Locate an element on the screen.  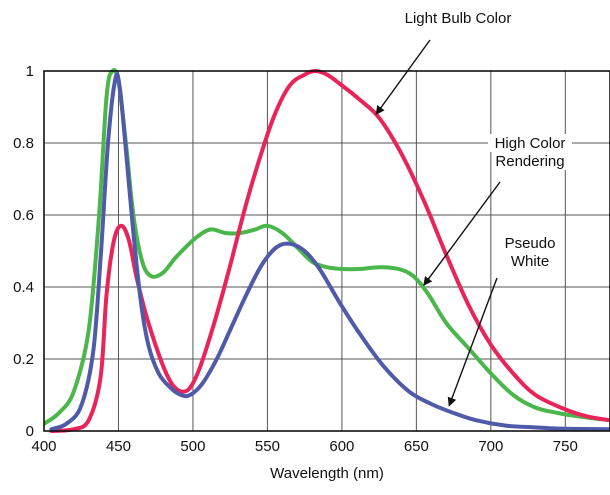
y-tick-label: 0.6 is located at coordinates (23, 215).